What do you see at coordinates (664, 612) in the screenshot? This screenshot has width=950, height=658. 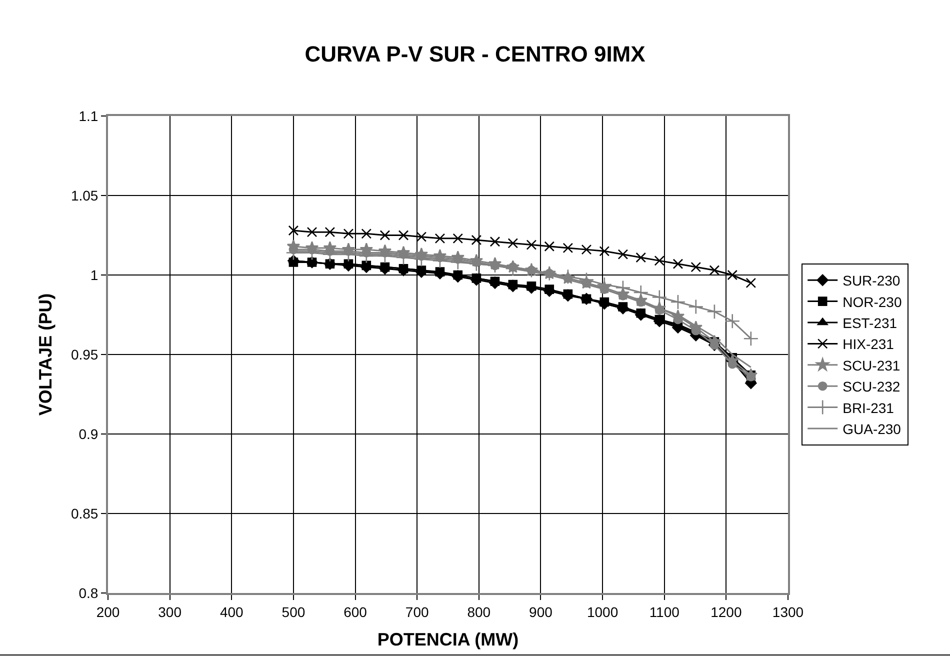 I see `x-tick-label: 1100` at bounding box center [664, 612].